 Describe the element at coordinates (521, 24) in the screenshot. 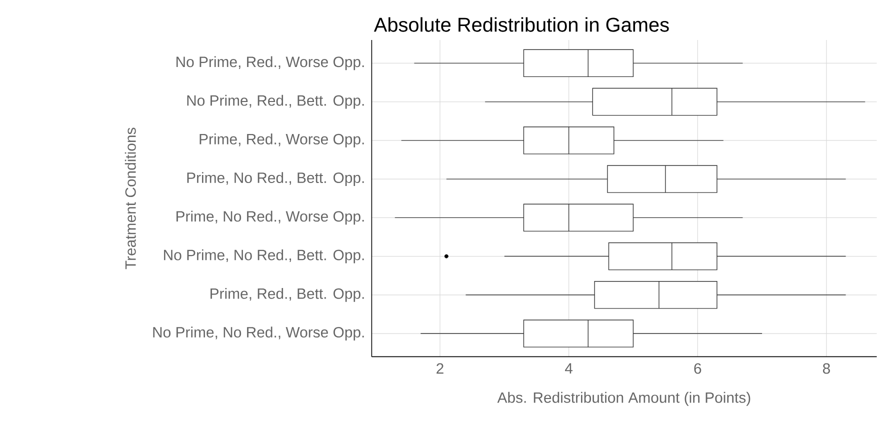

I see `chart-title: Absolute Redistribution in Games` at that location.